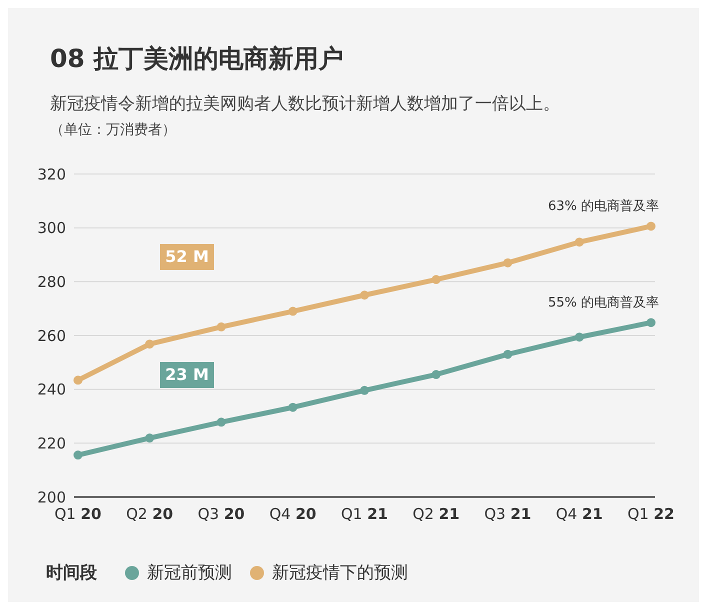 This screenshot has height=610, width=707. Describe the element at coordinates (51, 228) in the screenshot. I see `y-tick-label: 300` at that location.